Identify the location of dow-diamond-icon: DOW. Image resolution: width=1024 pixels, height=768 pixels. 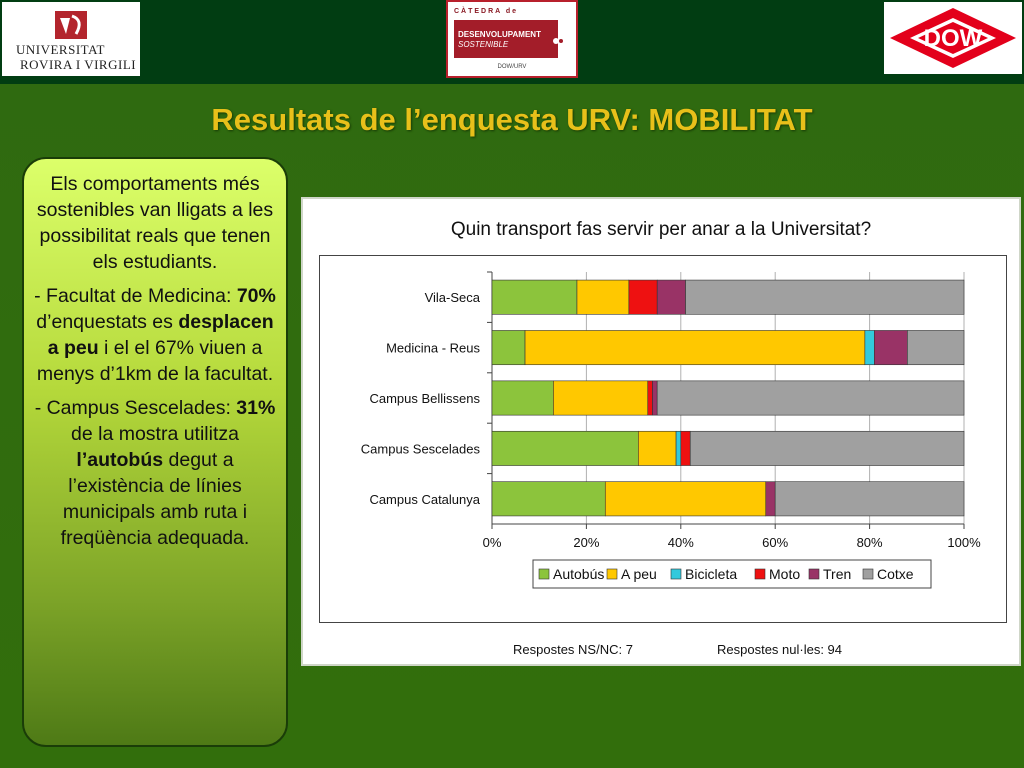
(953, 38).